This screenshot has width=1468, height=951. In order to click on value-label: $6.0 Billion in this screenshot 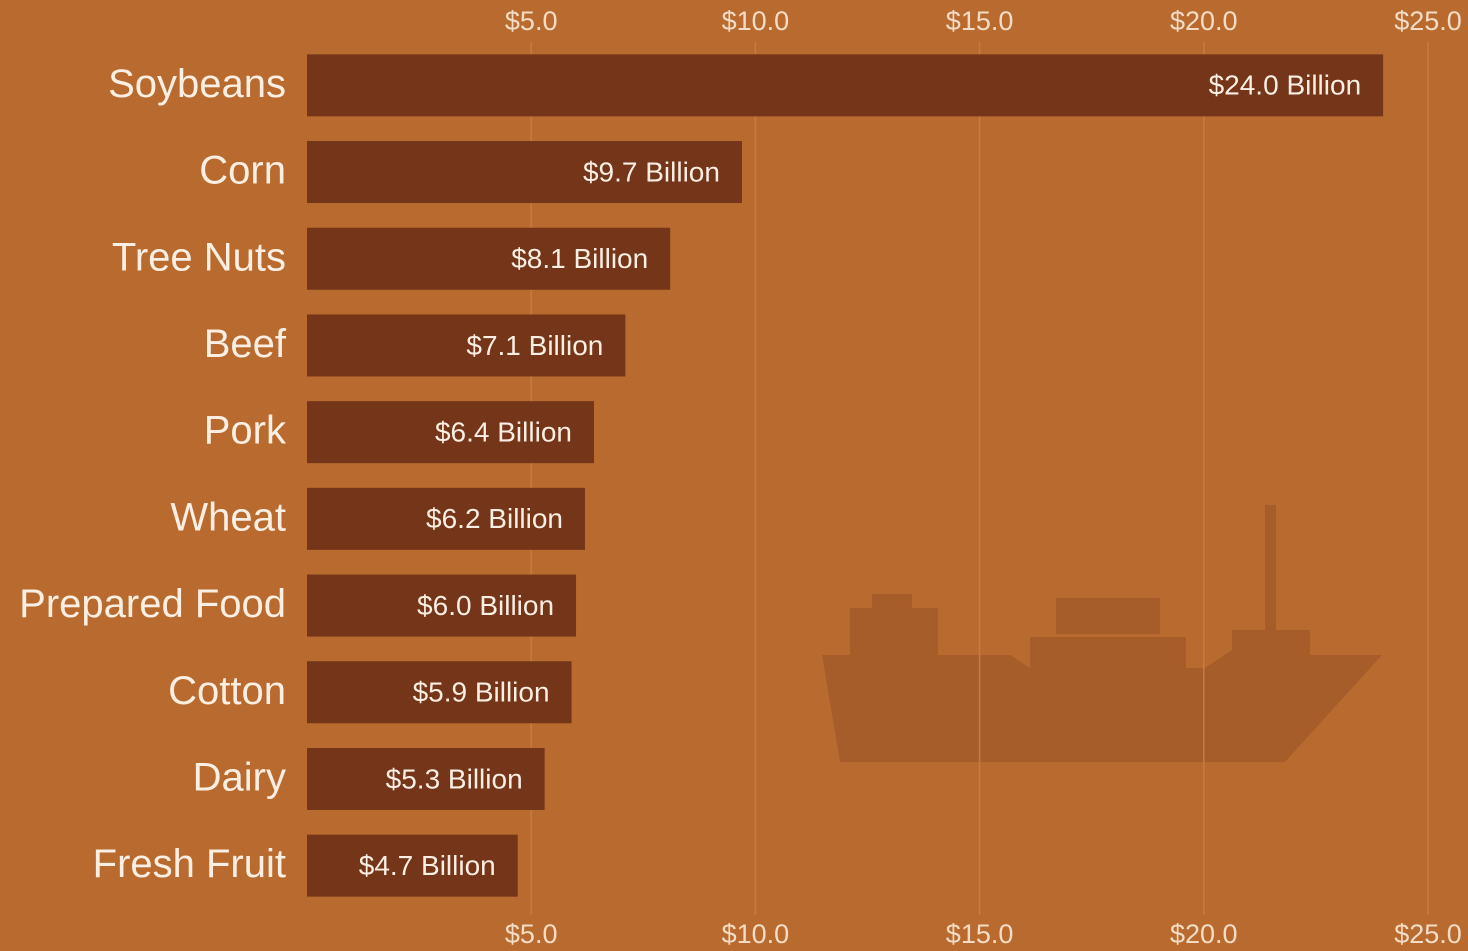, I will do `click(485, 605)`.